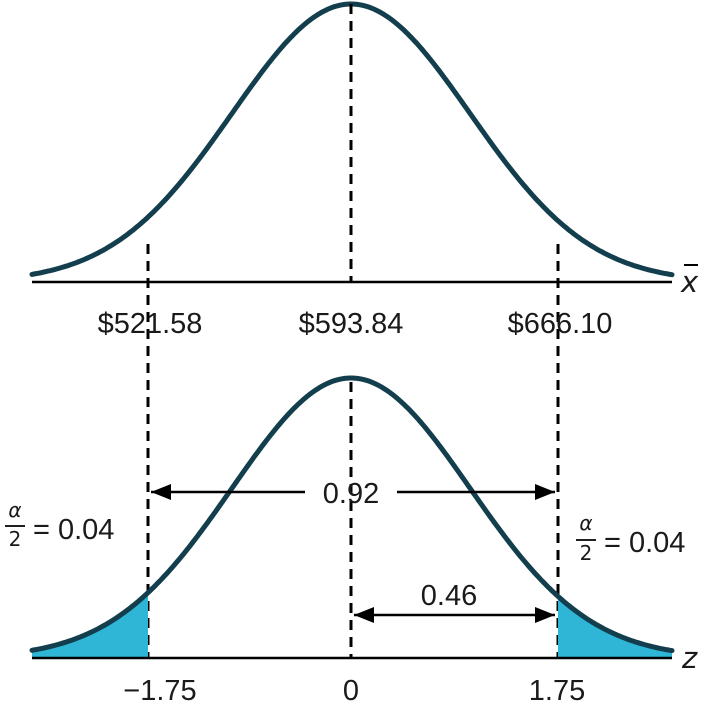 The height and width of the screenshot is (716, 711). Describe the element at coordinates (560, 324) in the screenshot. I see `top-tick-label: $666.10` at that location.